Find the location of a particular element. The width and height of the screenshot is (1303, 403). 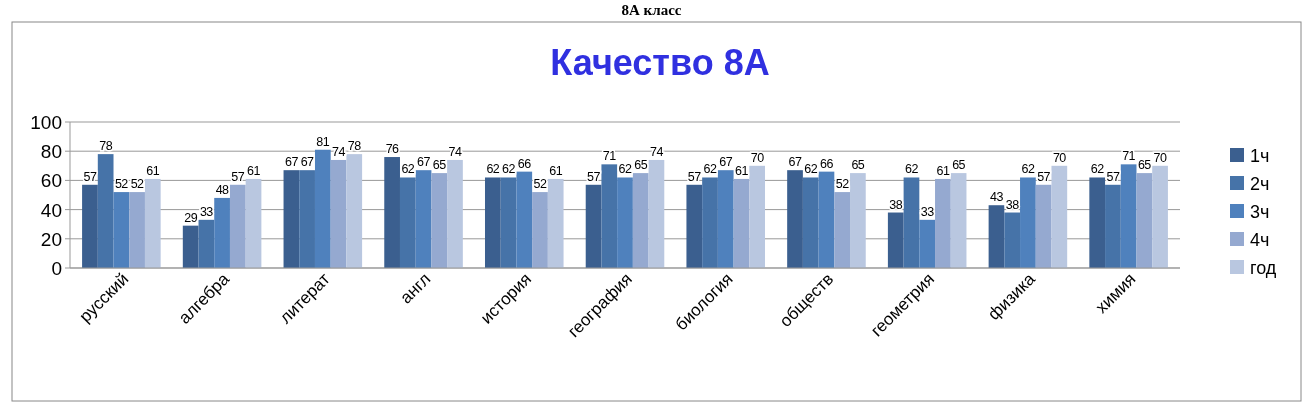

data-label: 38 is located at coordinates (896, 204).